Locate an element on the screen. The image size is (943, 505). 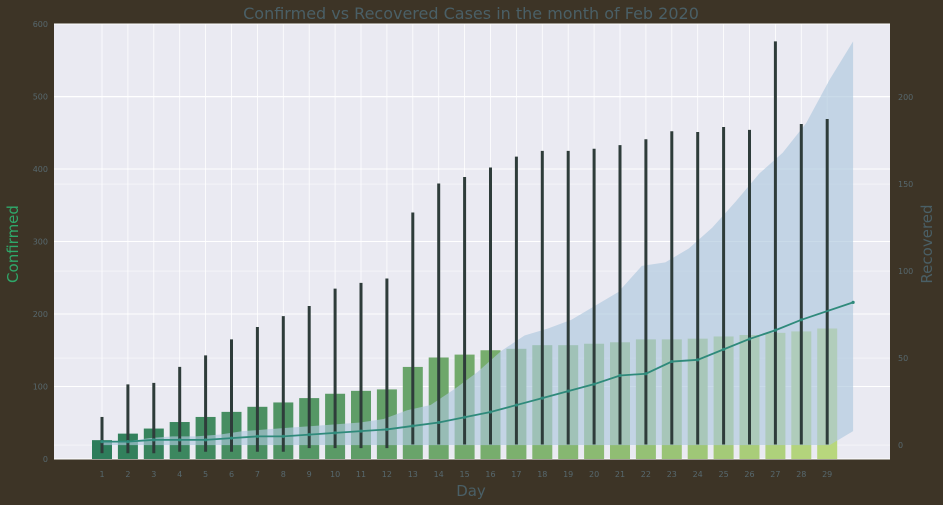
x-tick-label: 20 is located at coordinates (594, 474).